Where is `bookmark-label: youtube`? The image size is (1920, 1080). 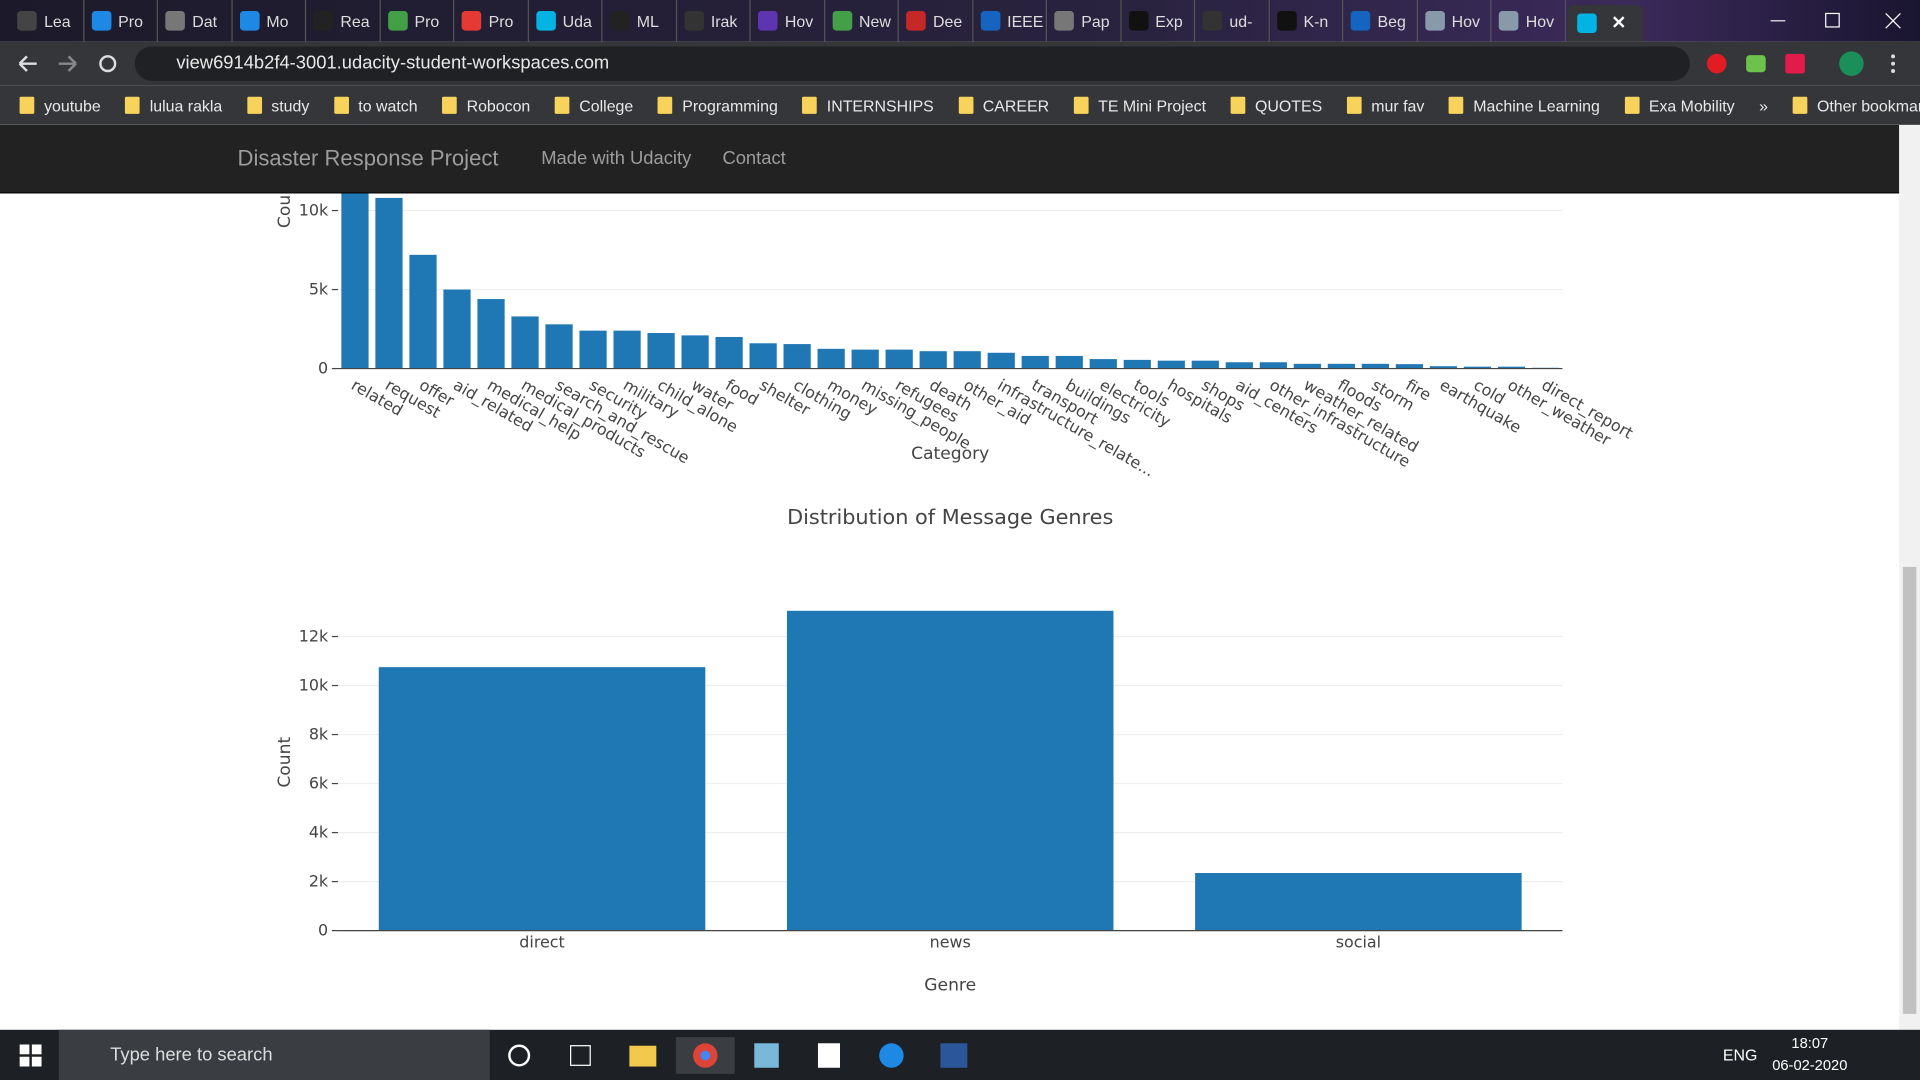
bookmark-label: youtube is located at coordinates (72, 105).